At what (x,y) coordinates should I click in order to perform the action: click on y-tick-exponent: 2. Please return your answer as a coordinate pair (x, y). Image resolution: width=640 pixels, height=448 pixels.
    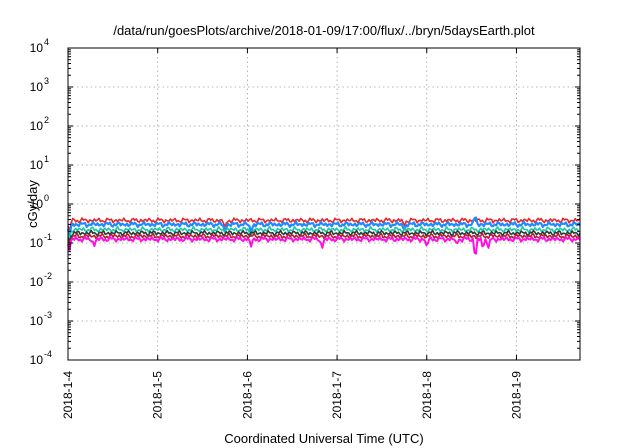
    Looking at the image, I should click on (46, 120).